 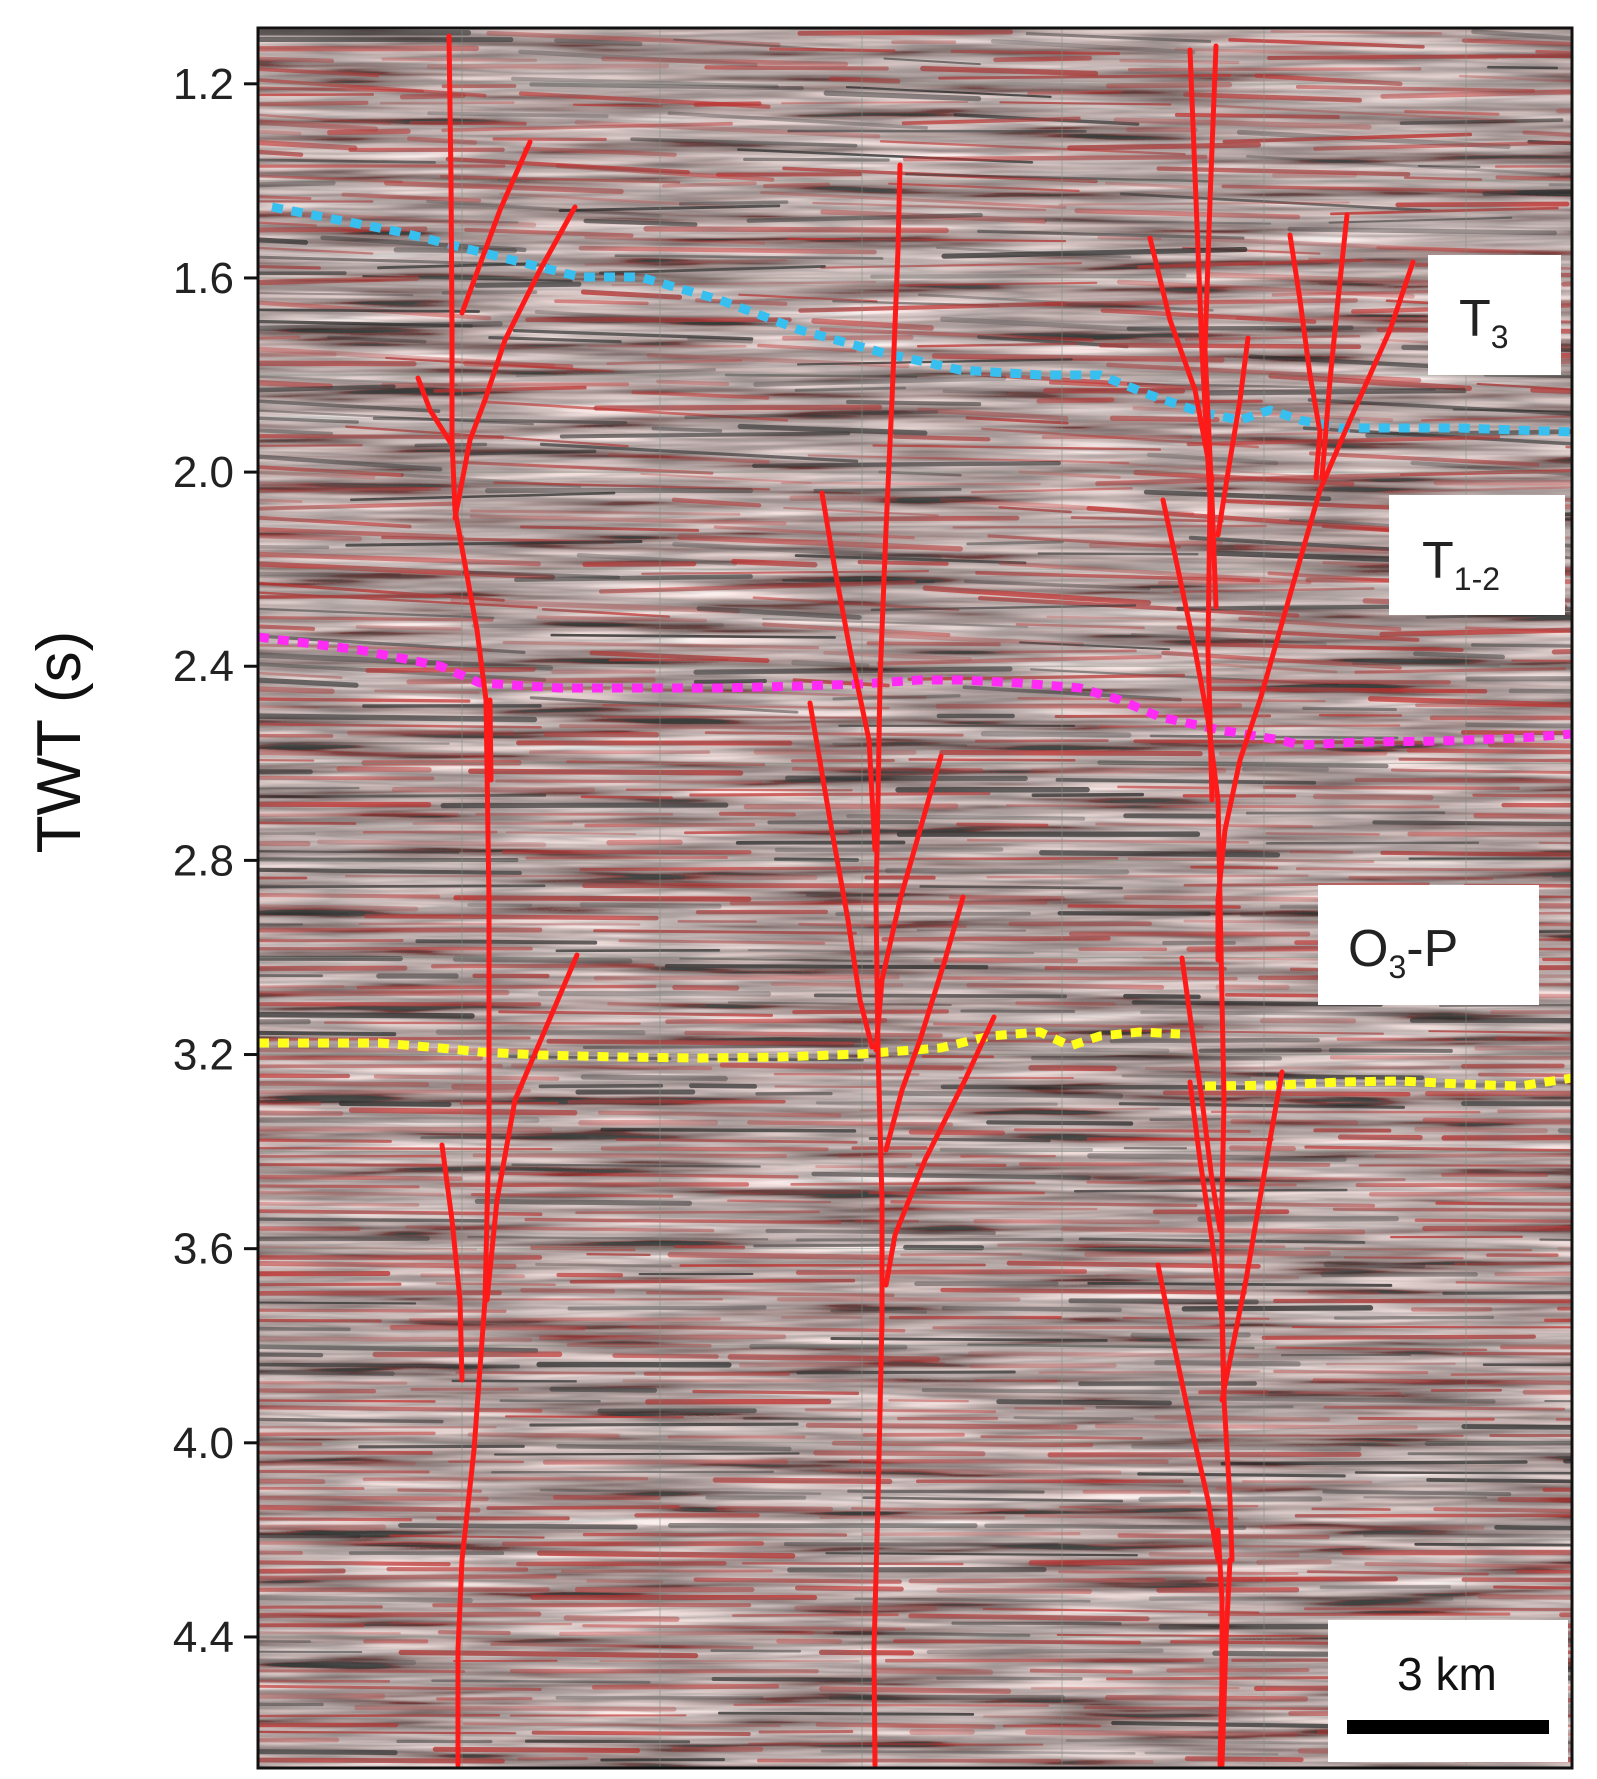 I want to click on scale-bar: 3 km, so click(x=1448, y=1691).